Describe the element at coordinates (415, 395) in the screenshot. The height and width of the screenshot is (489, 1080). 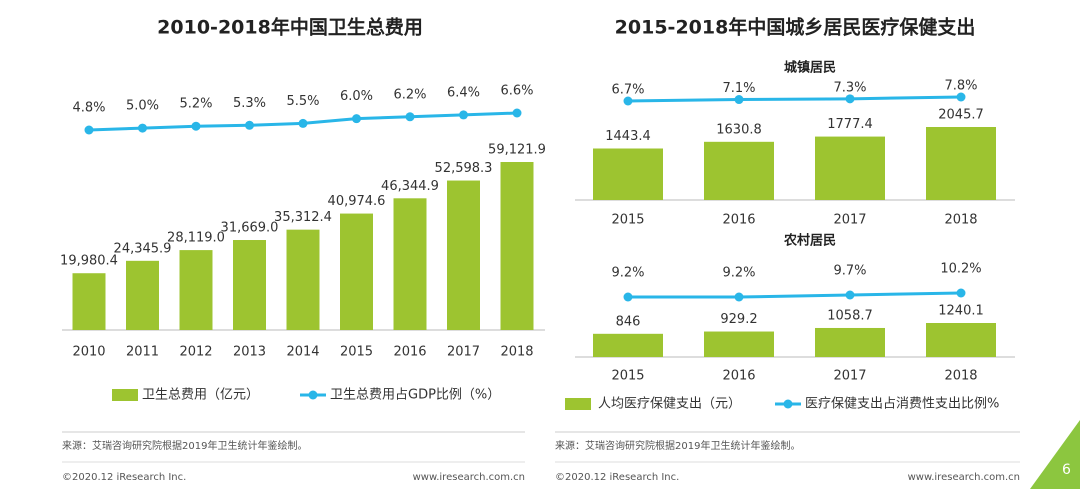
I see `legend-label: 卫生总费用占GDP比例（%）` at that location.